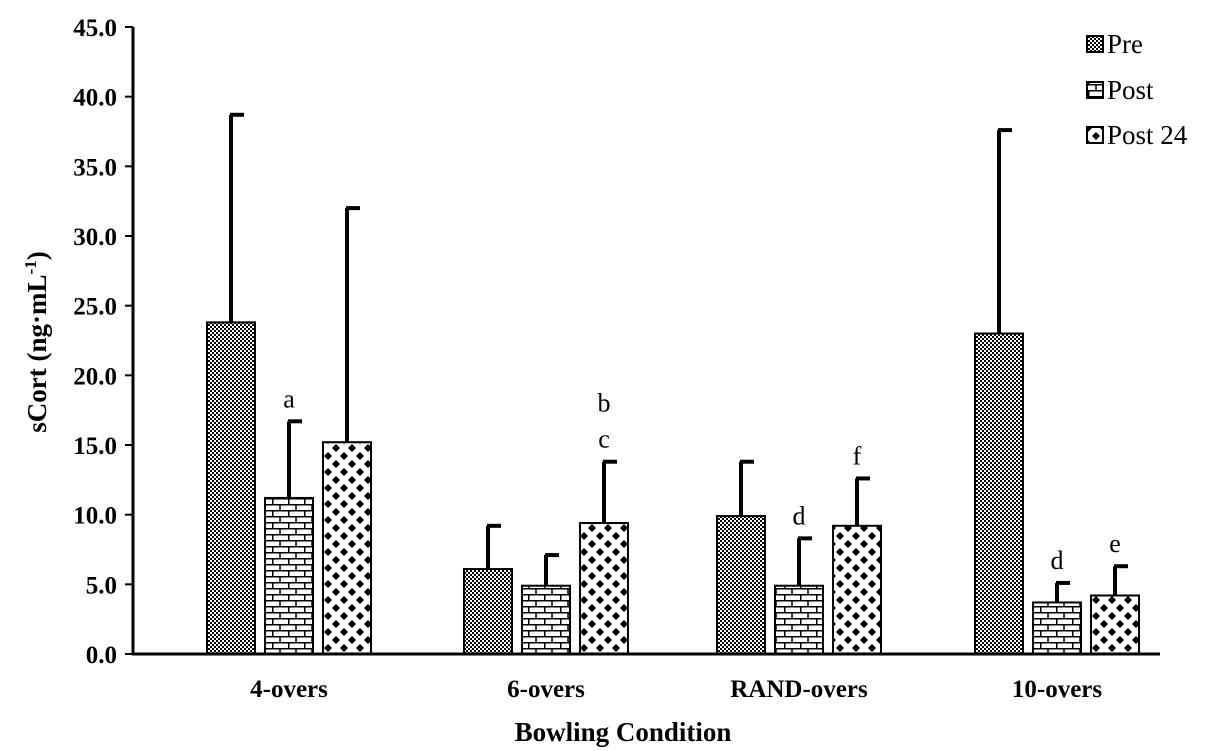 This screenshot has width=1212, height=751. Describe the element at coordinates (546, 689) in the screenshot. I see `x-tick-label: 6-overs` at that location.